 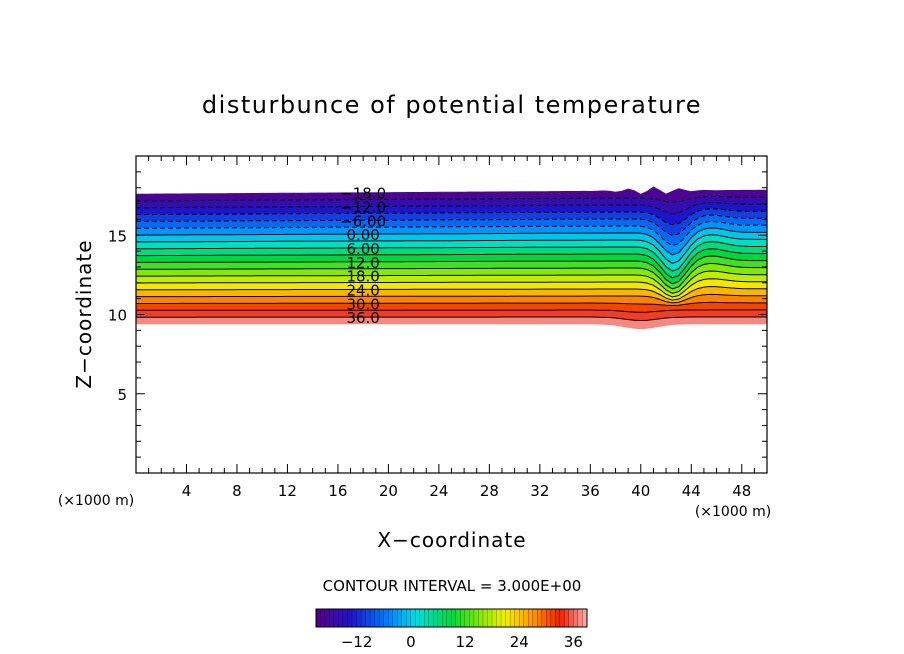 What do you see at coordinates (287, 491) in the screenshot?
I see `x-tick-label: 12` at bounding box center [287, 491].